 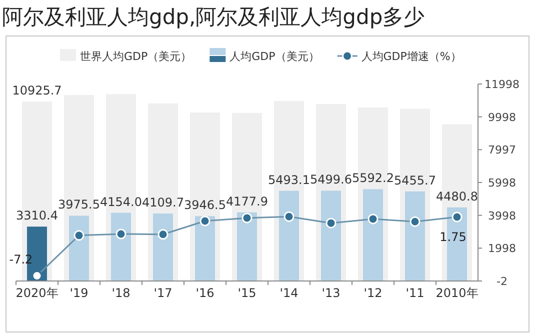 I want to click on data-label: 10925.7, so click(x=37, y=91).